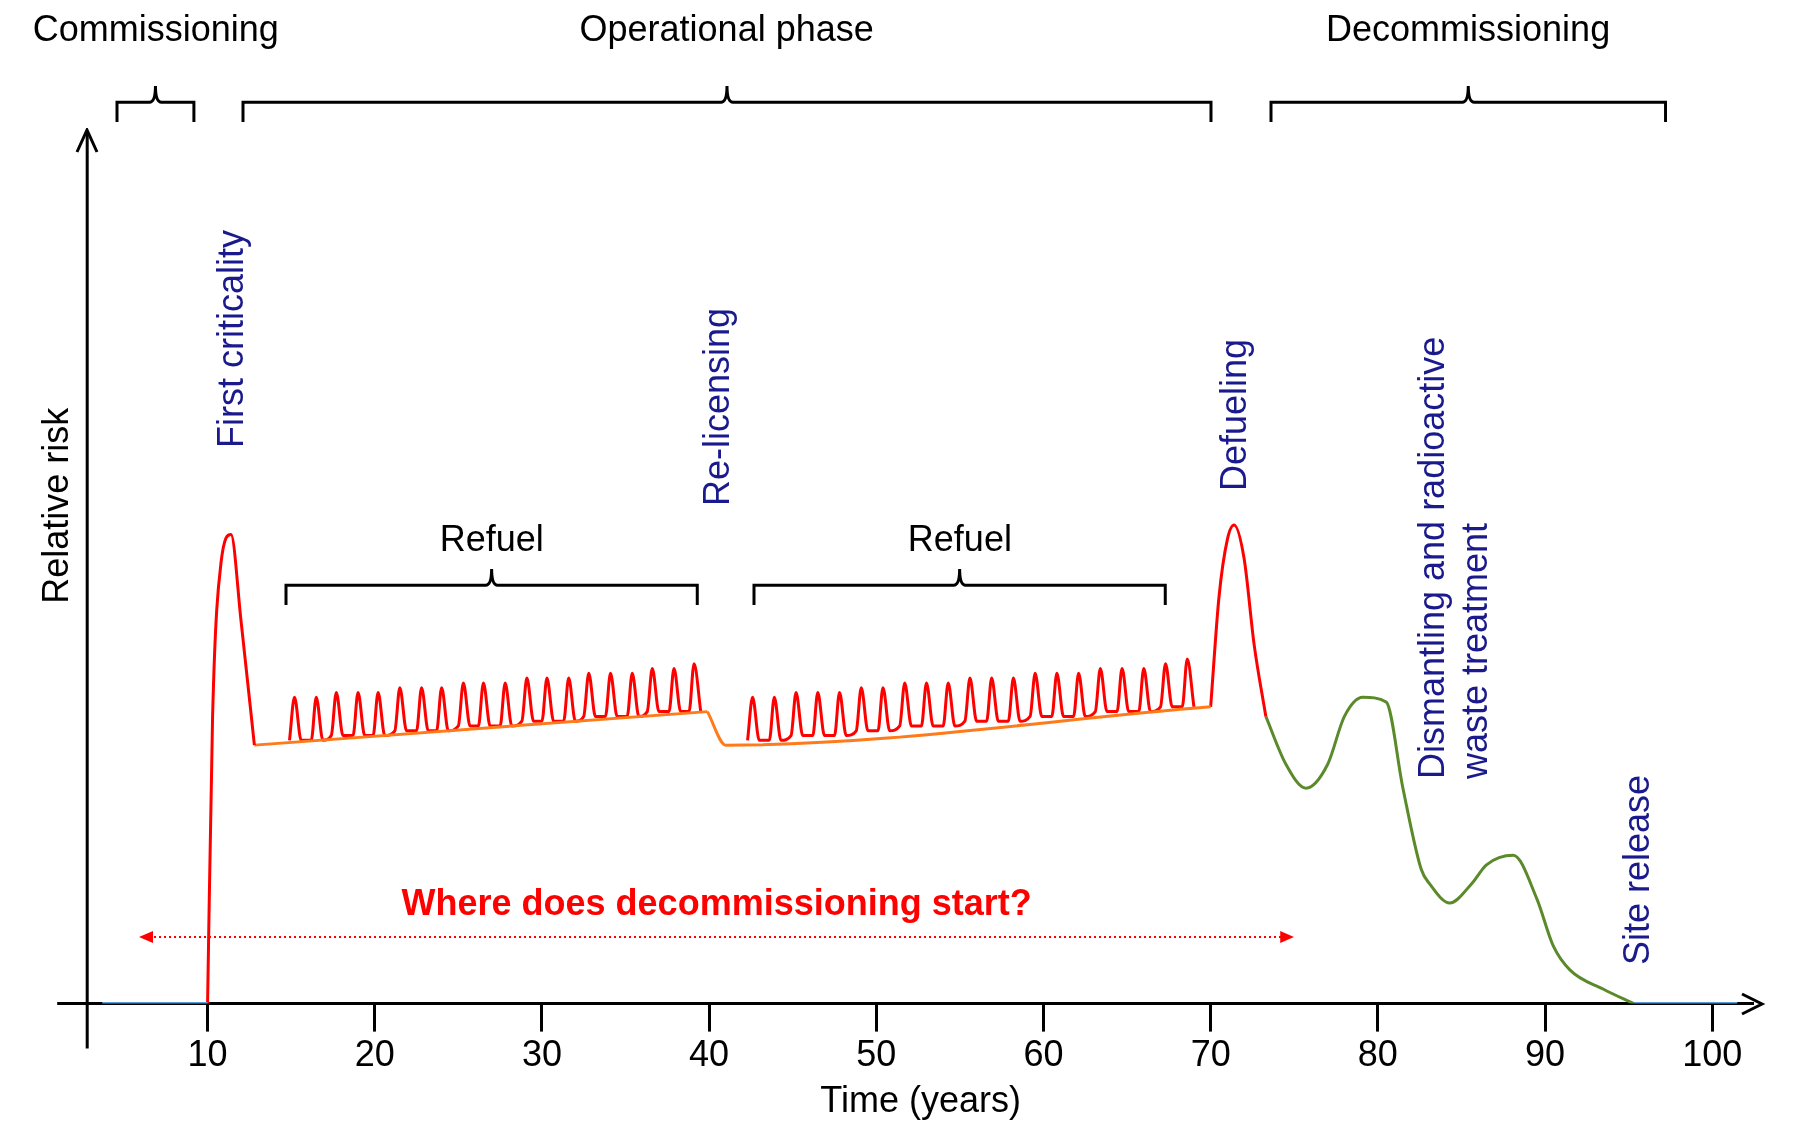 The image size is (1798, 1132). Describe the element at coordinates (876, 1054) in the screenshot. I see `x-tick-label: 50` at that location.